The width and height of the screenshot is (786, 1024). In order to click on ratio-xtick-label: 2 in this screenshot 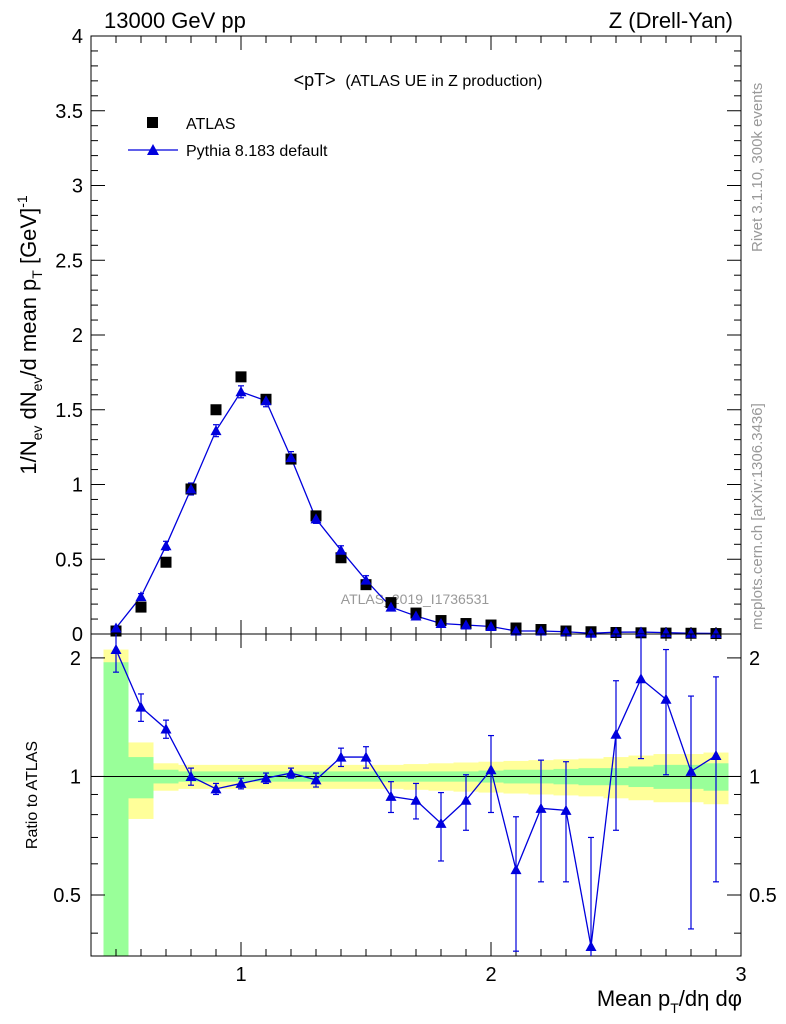, I will do `click(490, 975)`.